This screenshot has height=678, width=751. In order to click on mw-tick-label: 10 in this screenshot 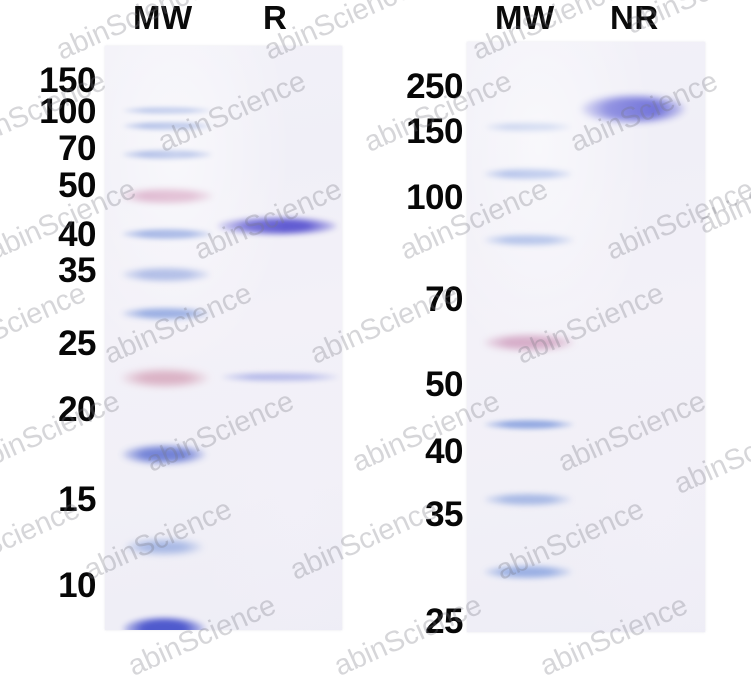, I will do `click(77, 585)`.